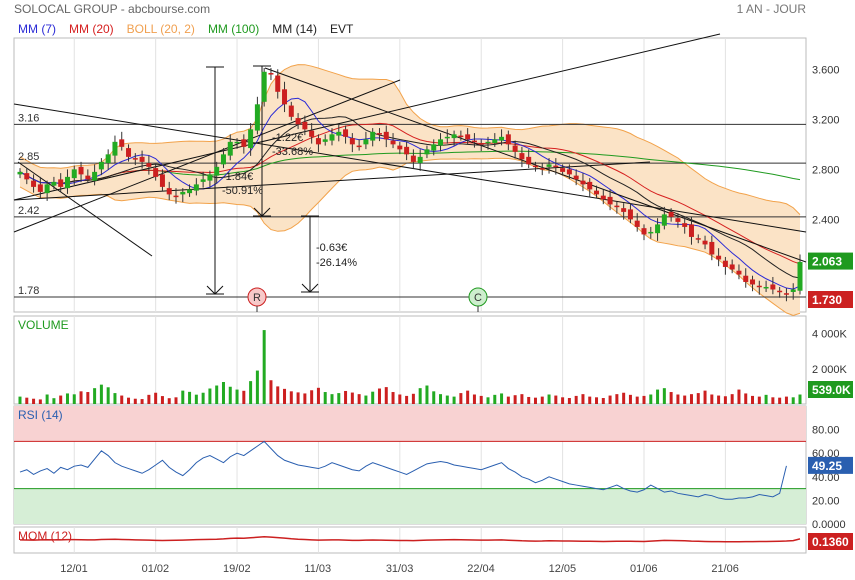 The width and height of the screenshot is (855, 580). What do you see at coordinates (37, 29) in the screenshot?
I see `legend-item: MM (7)` at bounding box center [37, 29].